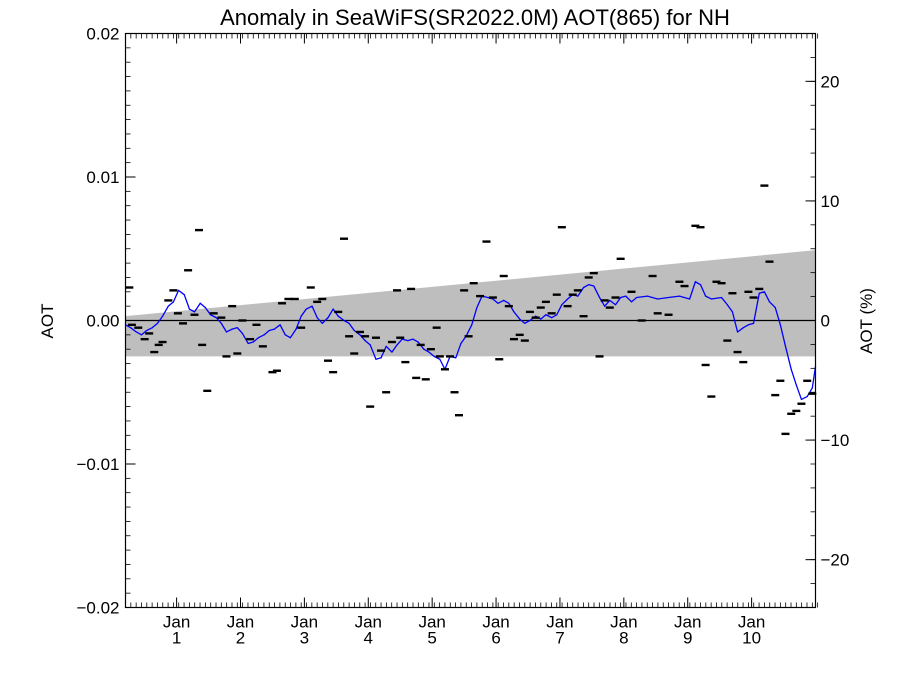 The height and width of the screenshot is (675, 900). I want to click on x-tick-label-year: 2, so click(240, 638).